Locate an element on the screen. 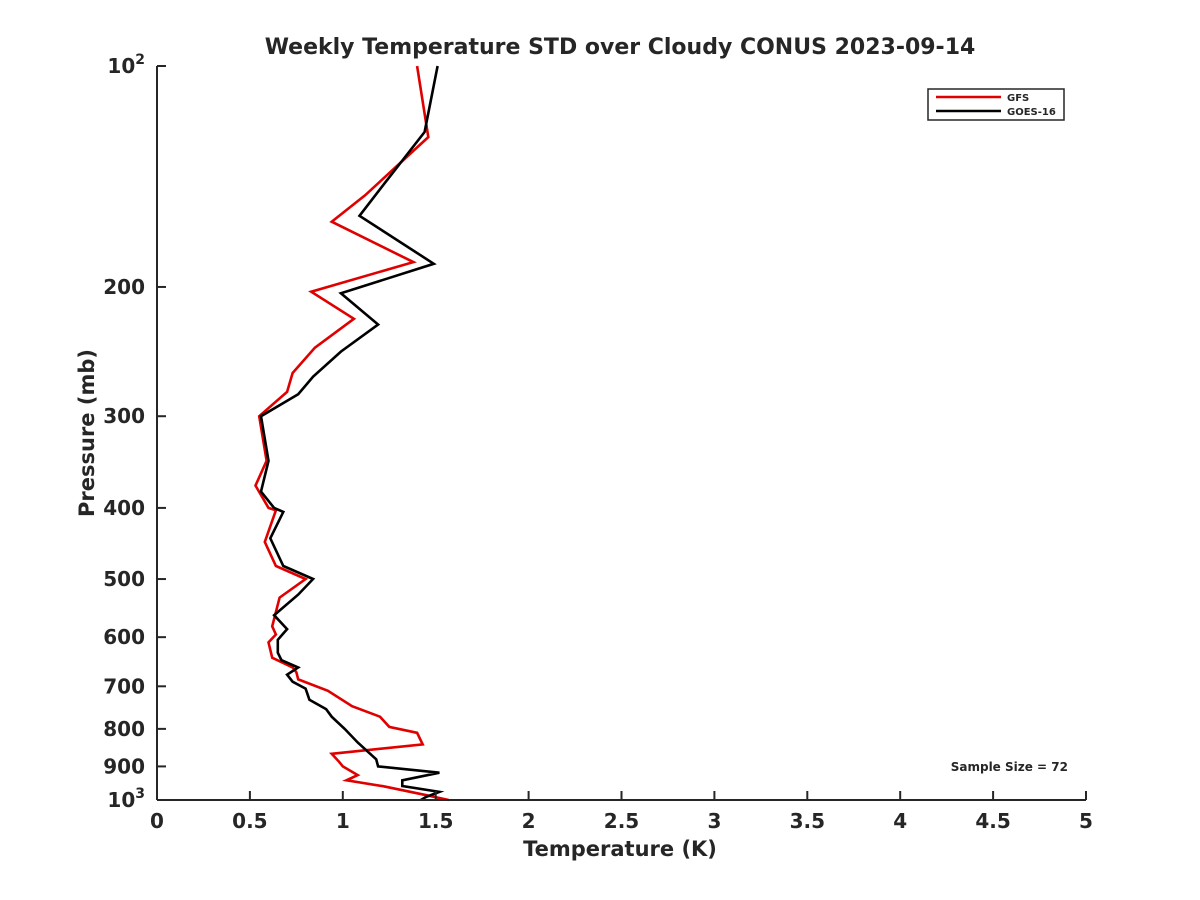 This screenshot has width=1200, height=900. x-tick-label: 1.5 is located at coordinates (435, 821).